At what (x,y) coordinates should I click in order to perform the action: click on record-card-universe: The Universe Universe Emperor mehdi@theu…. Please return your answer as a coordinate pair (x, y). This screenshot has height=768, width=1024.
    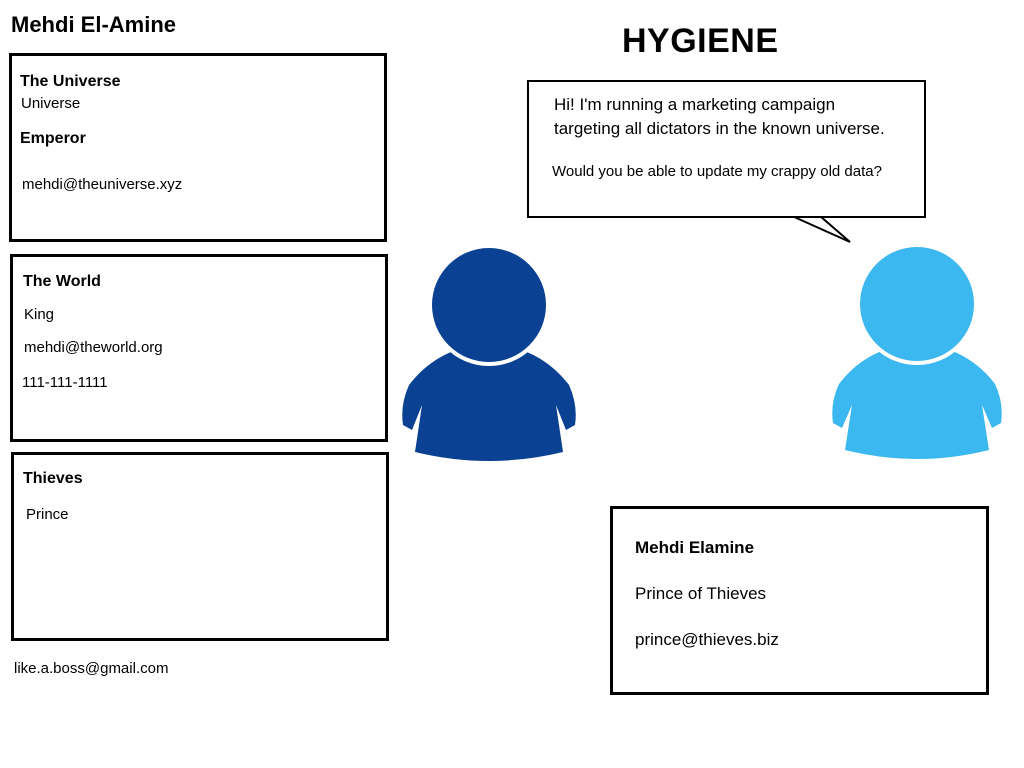
    Looking at the image, I should click on (198, 147).